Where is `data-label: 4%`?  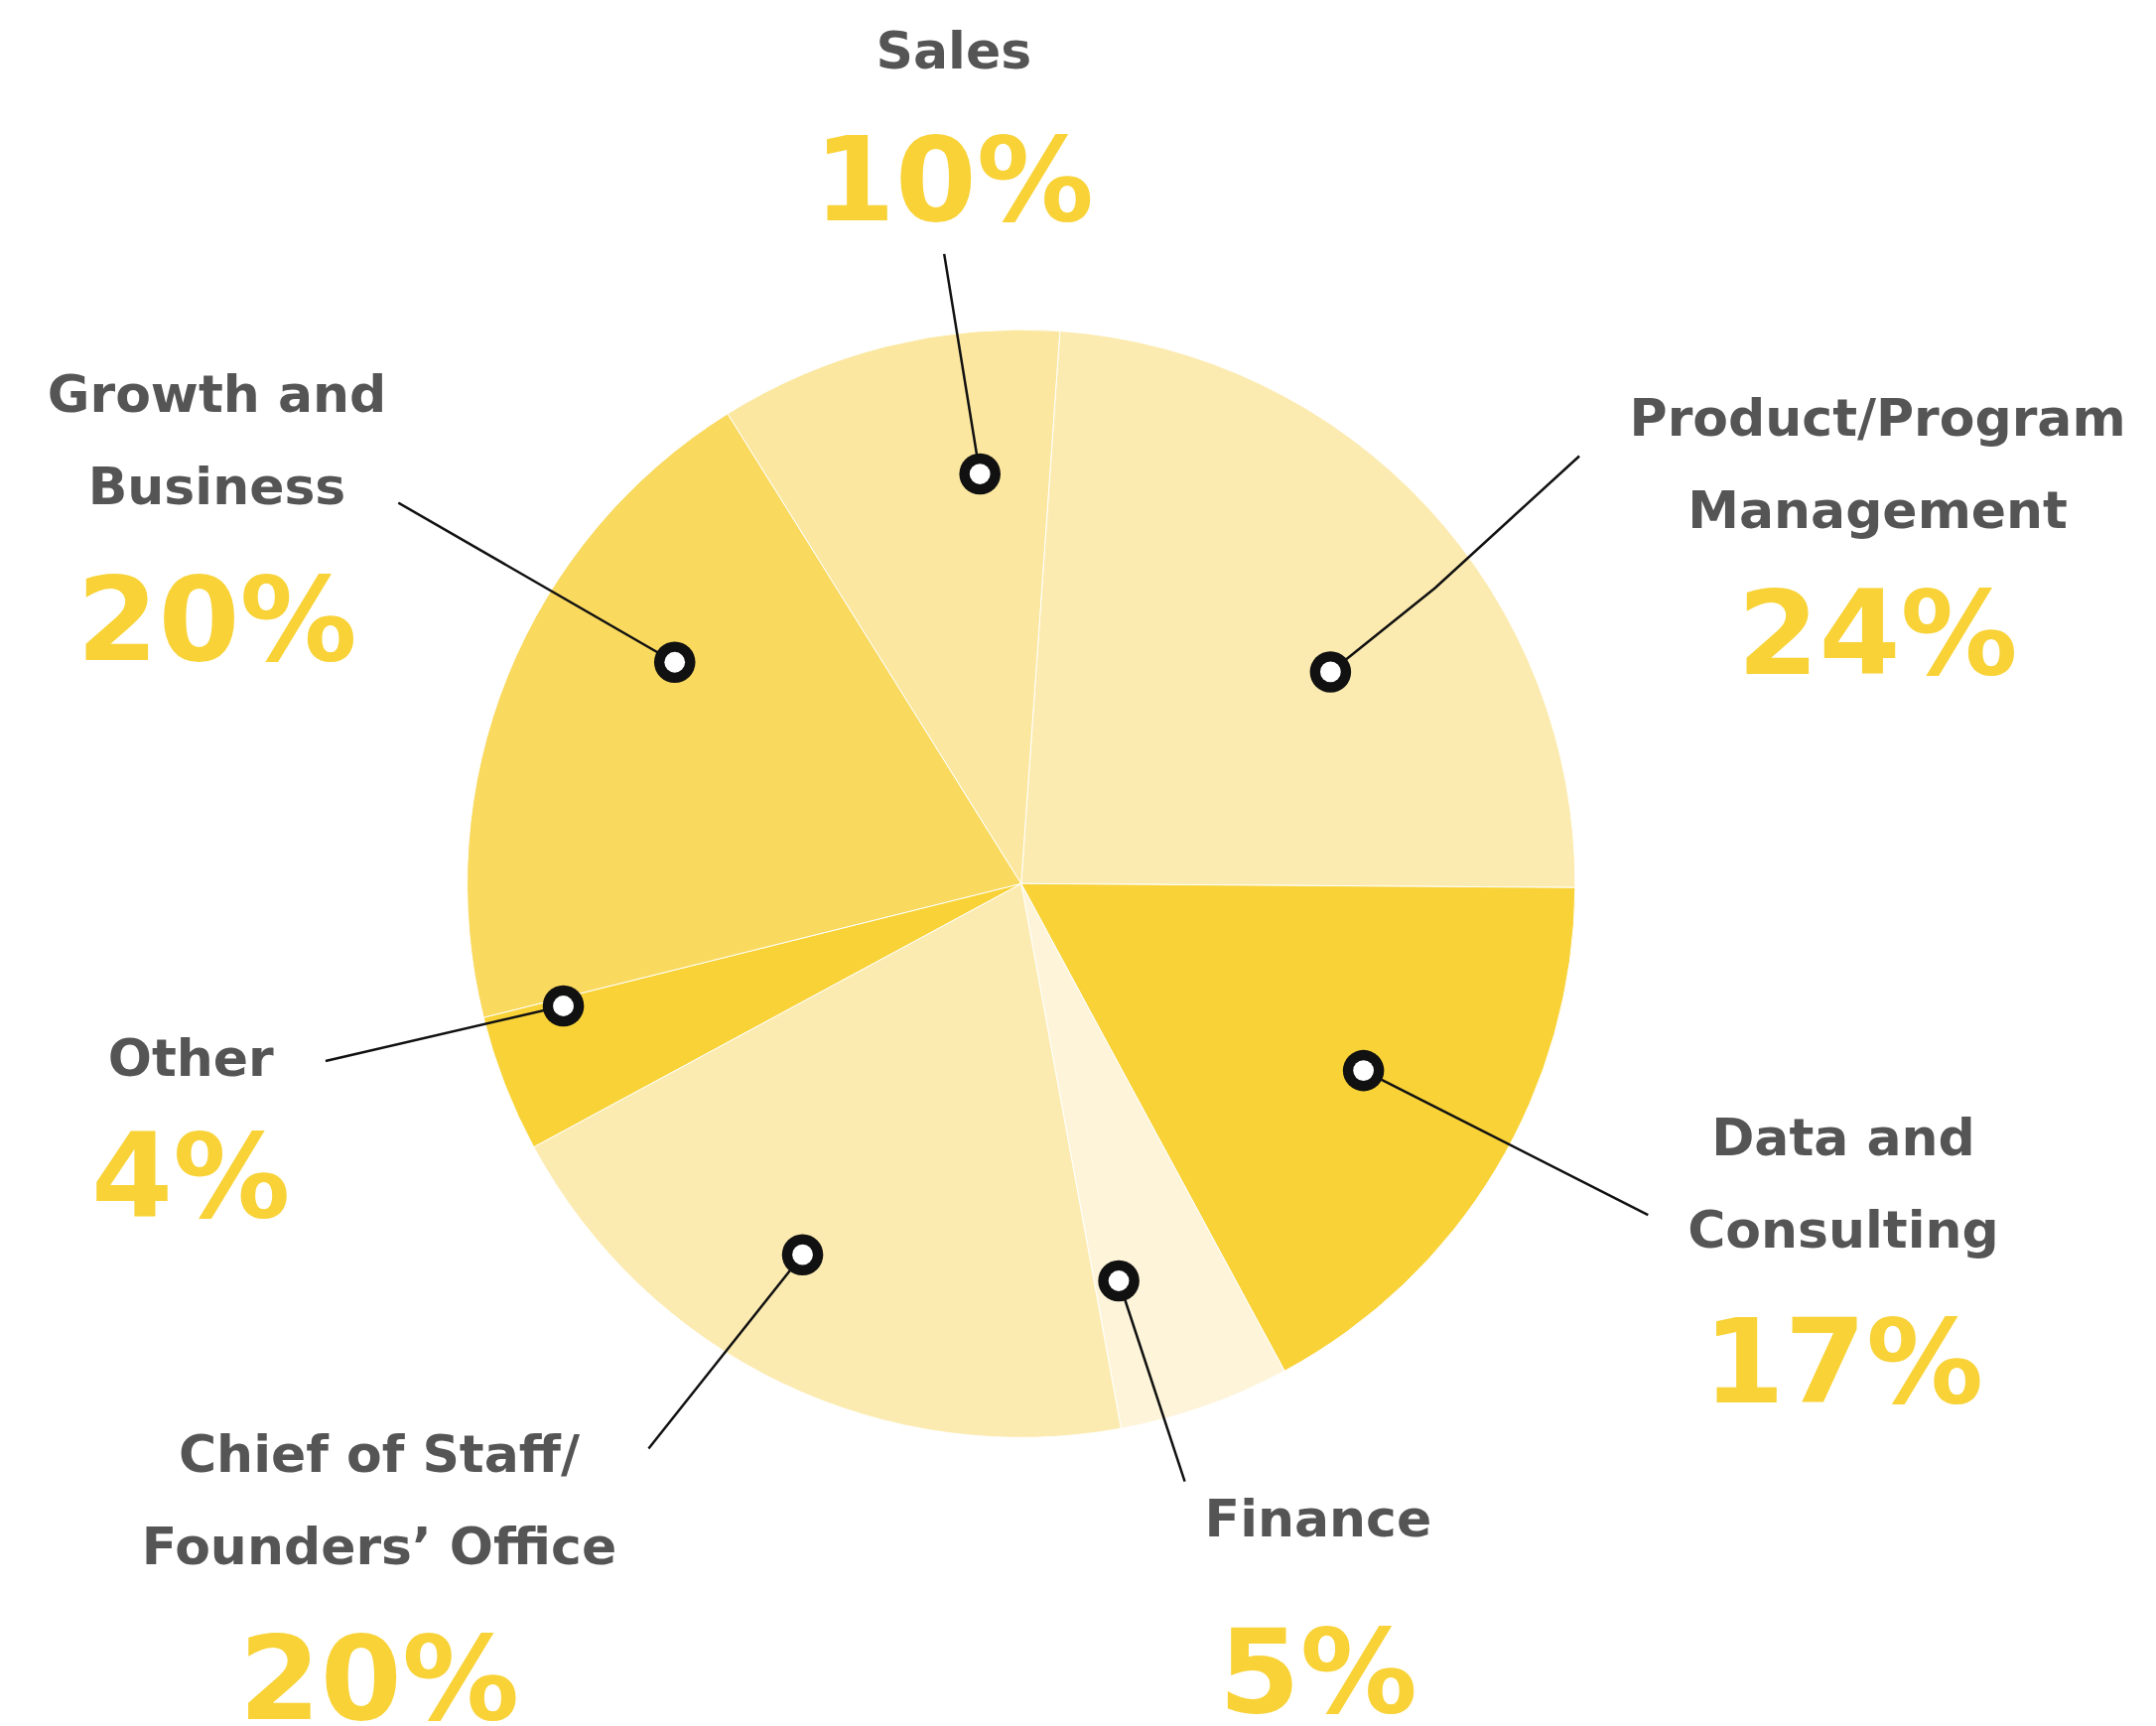 data-label: 4% is located at coordinates (191, 1177).